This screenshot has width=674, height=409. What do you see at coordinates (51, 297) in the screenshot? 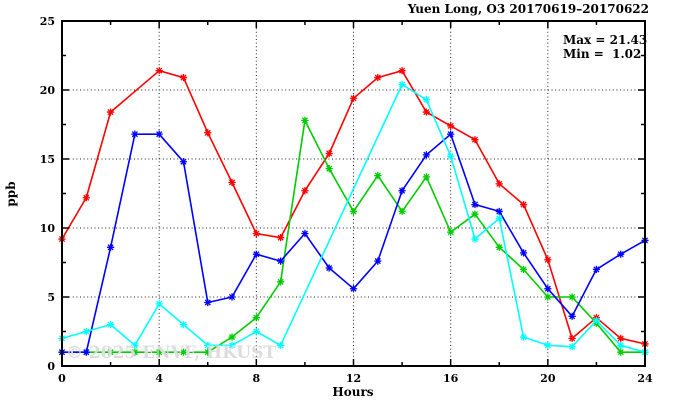
I see `y-tick-label: 5` at bounding box center [51, 297].